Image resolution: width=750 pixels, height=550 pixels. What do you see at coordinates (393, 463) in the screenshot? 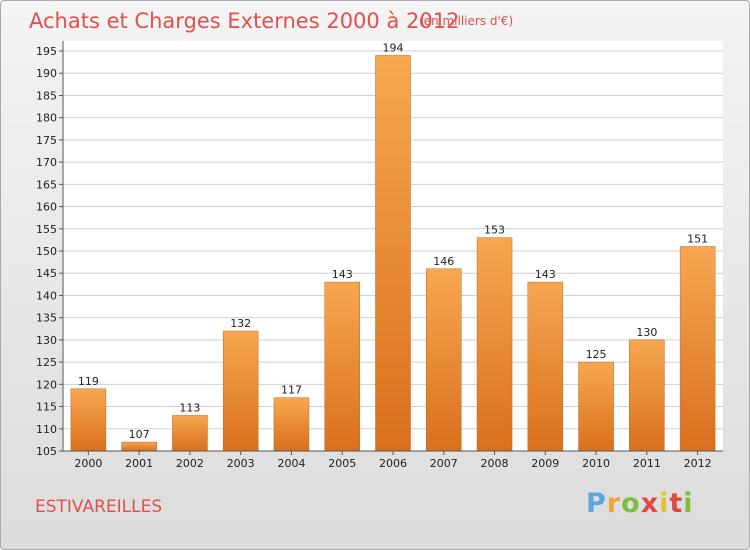
I see `x-tick-label-2006: 2006` at bounding box center [393, 463].